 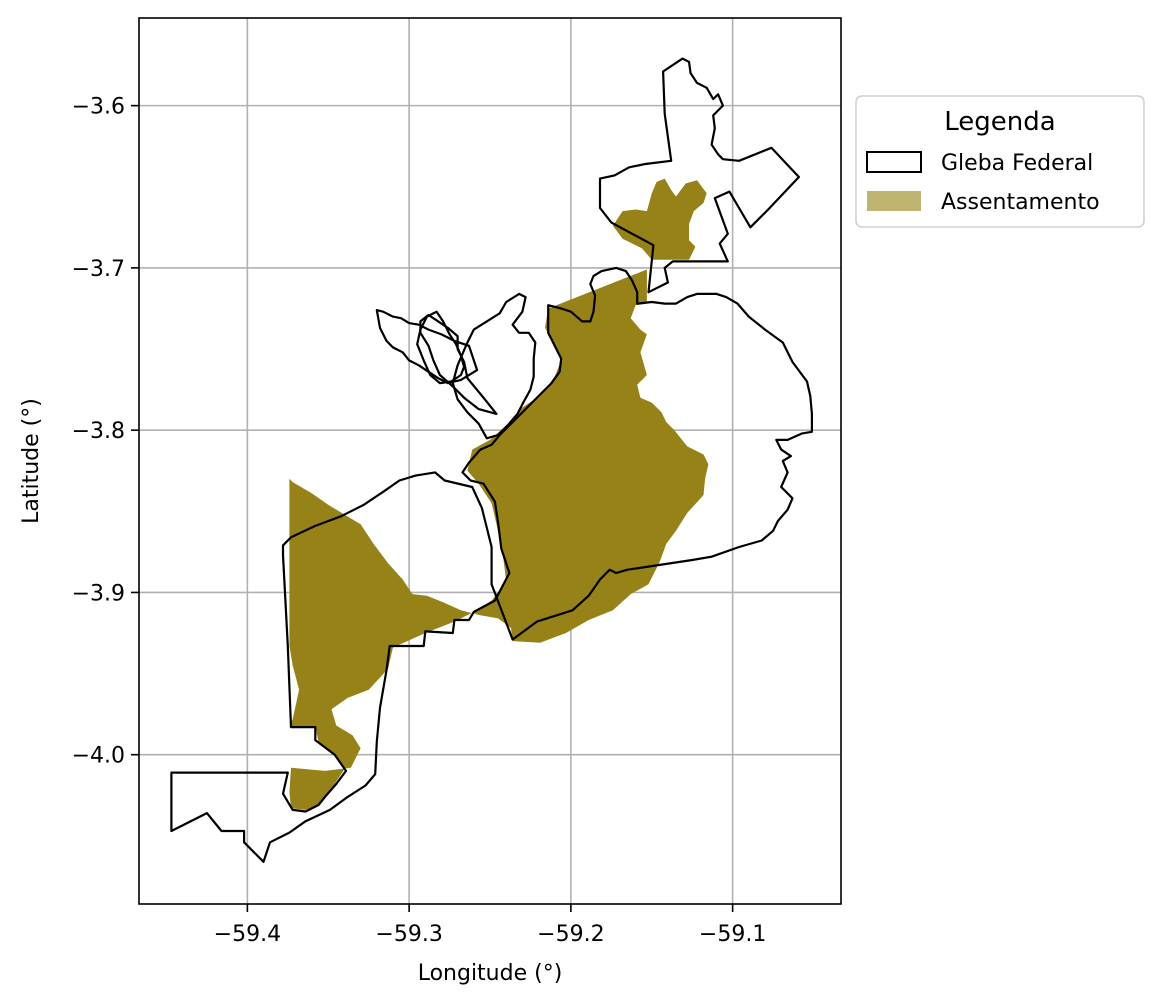 What do you see at coordinates (98, 756) in the screenshot?
I see `y-tick-label: −4.0` at bounding box center [98, 756].